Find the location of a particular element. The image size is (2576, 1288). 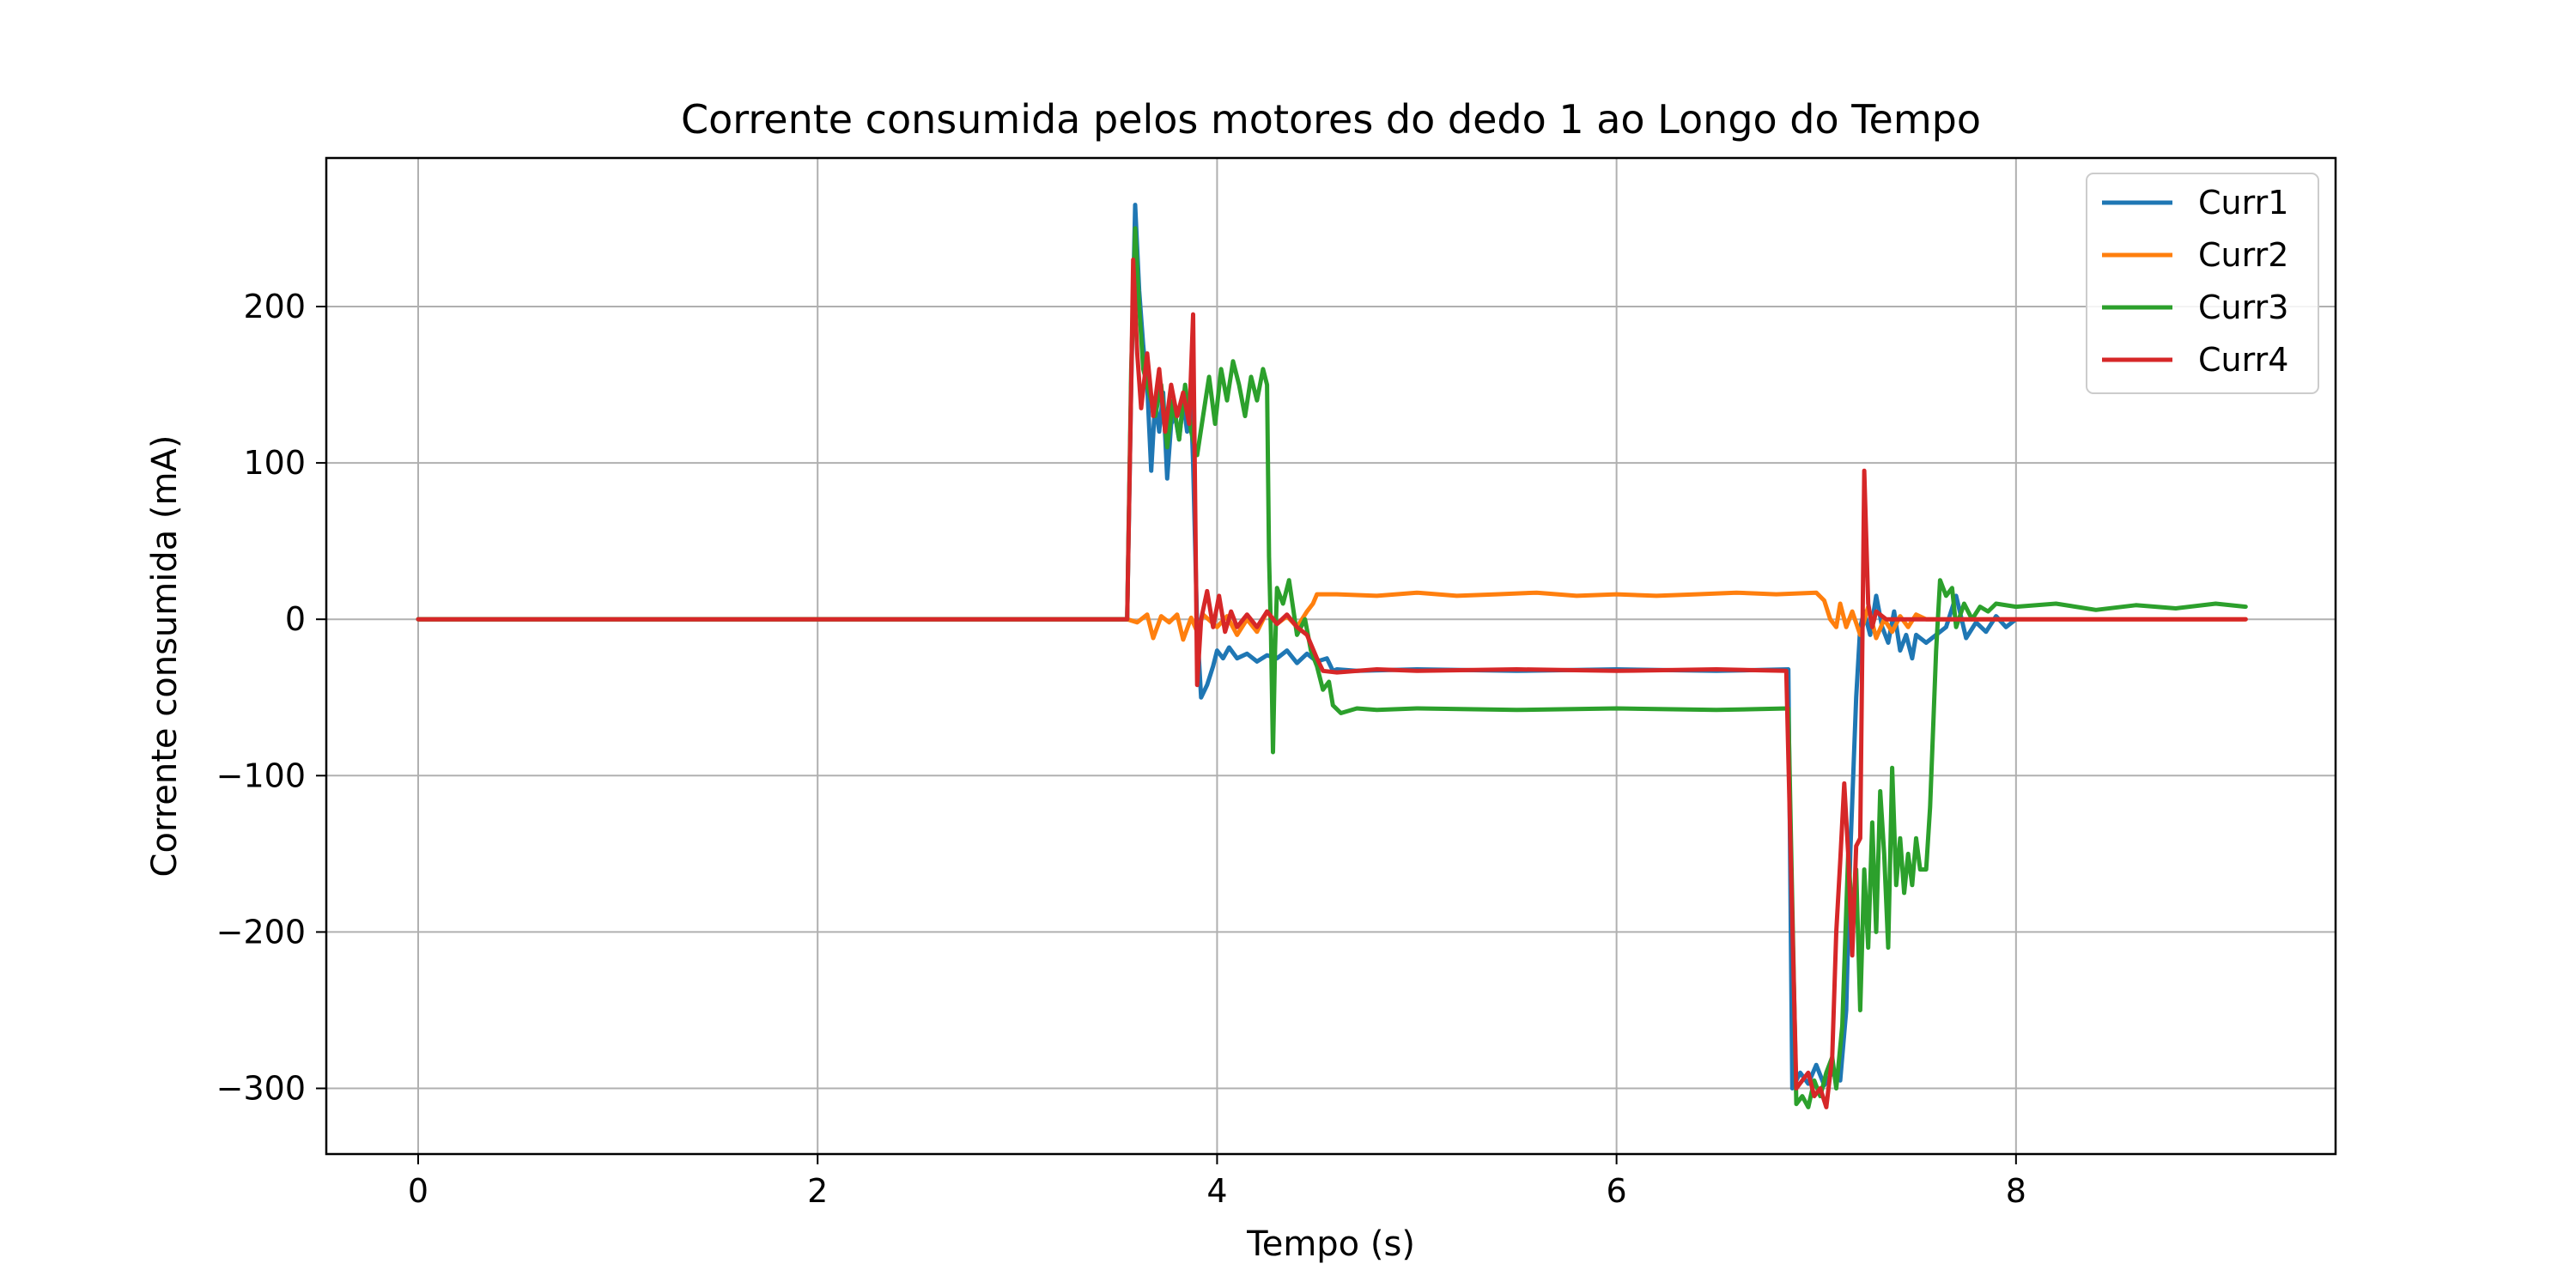

x-tick-label: 6 is located at coordinates (1617, 1191).